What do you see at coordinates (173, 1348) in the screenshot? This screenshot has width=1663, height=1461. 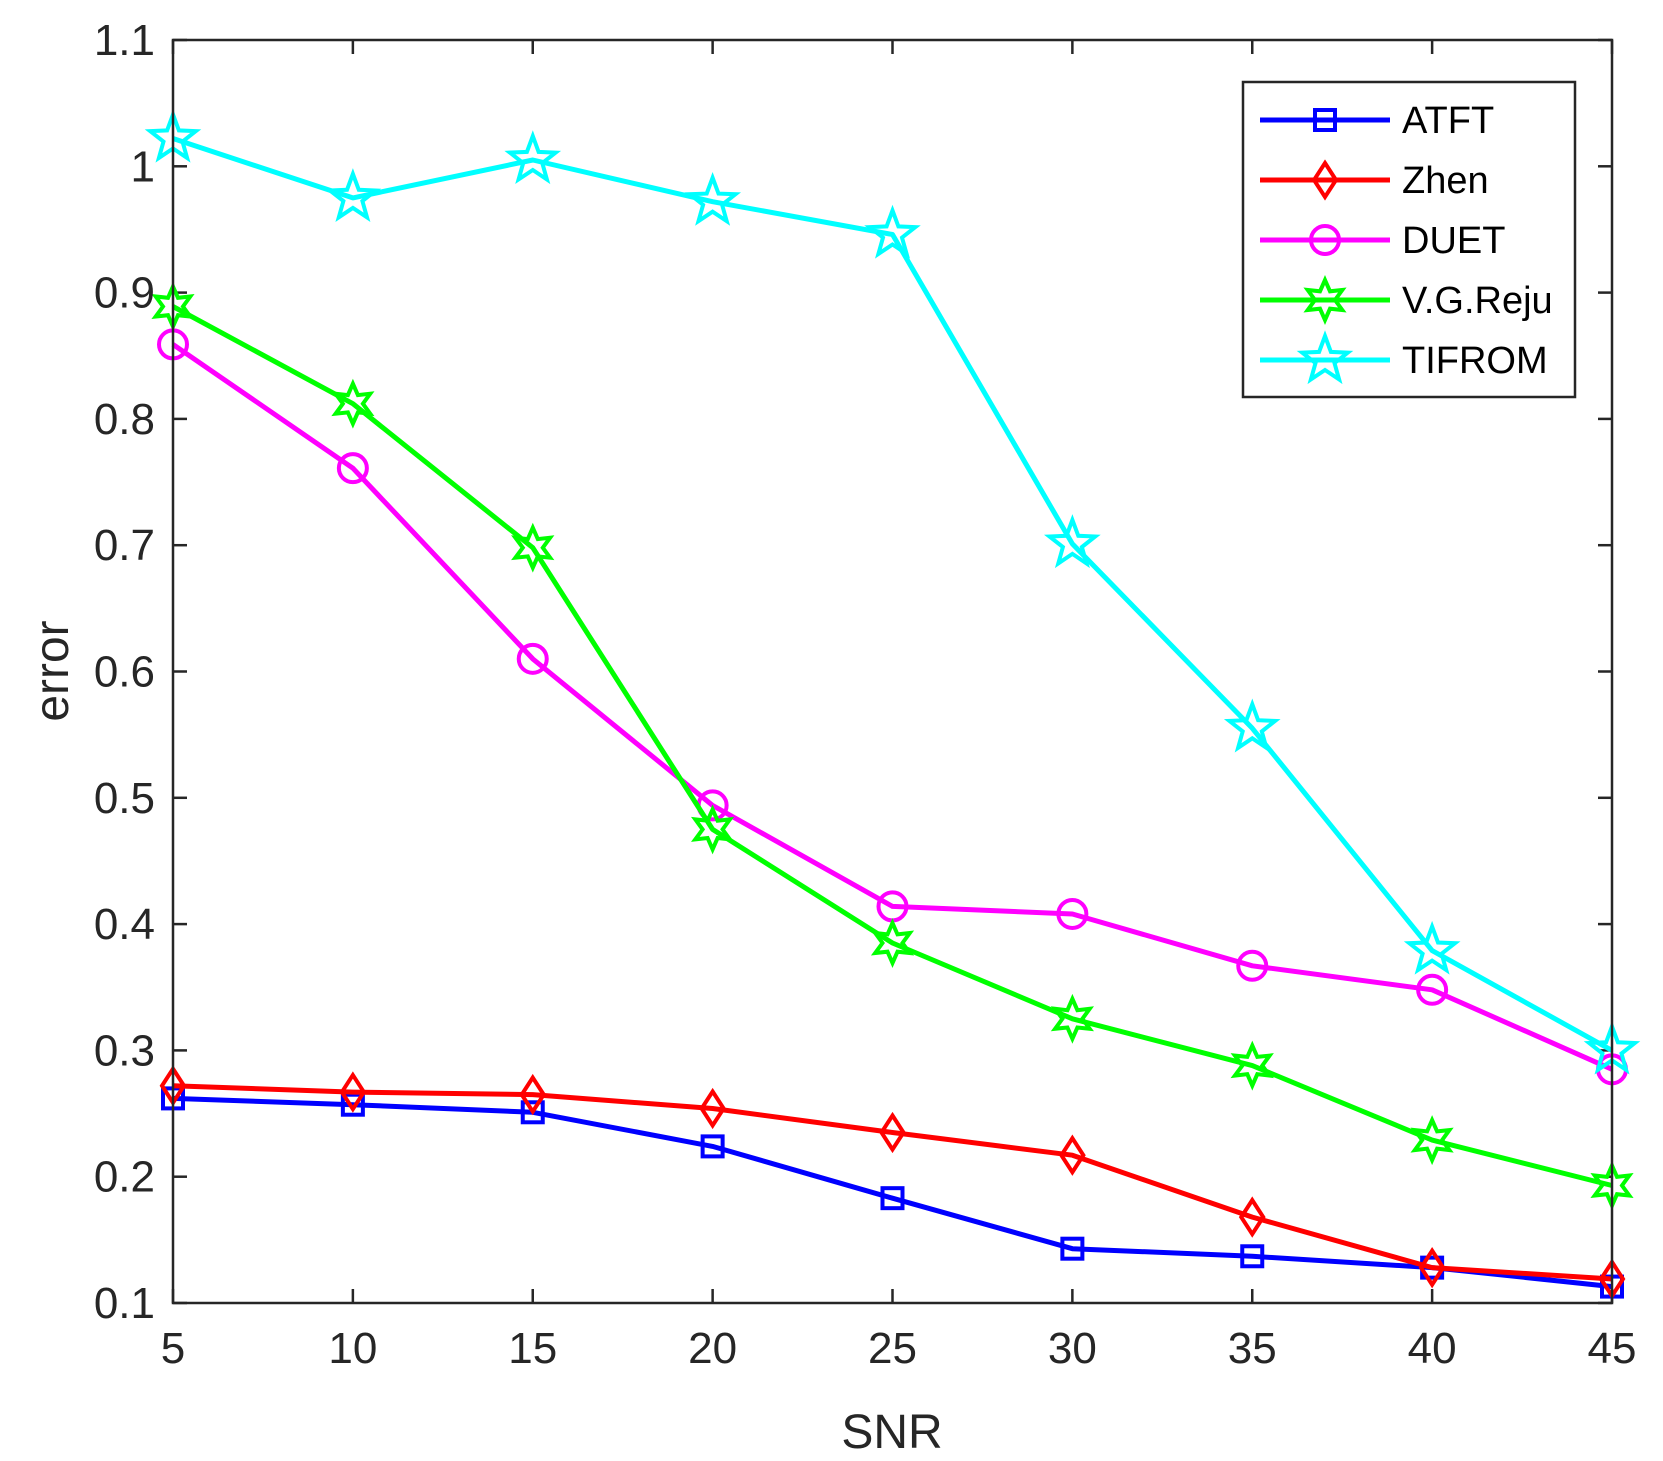 I see `x-tick-label: 5` at bounding box center [173, 1348].